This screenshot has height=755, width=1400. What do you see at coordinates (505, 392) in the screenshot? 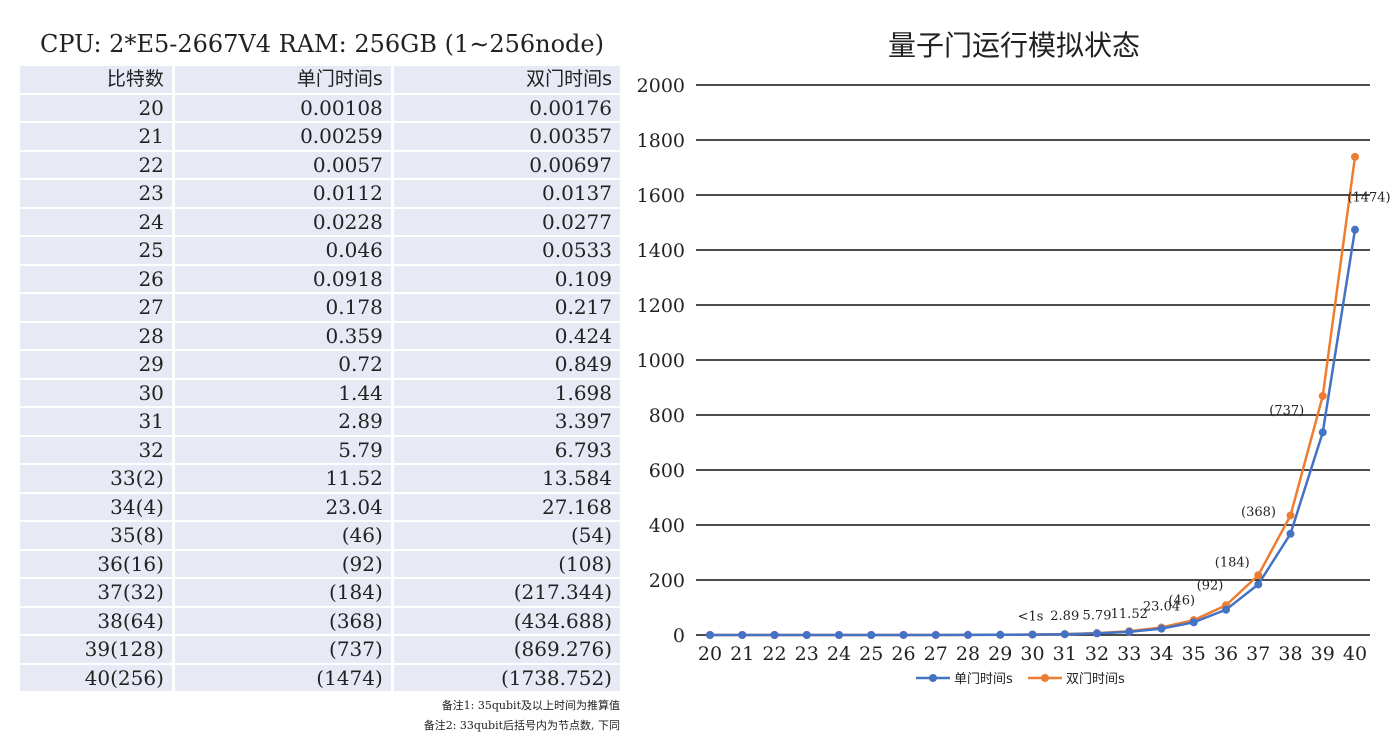
I see `cell-two-gate-time: 1.698` at bounding box center [505, 392].